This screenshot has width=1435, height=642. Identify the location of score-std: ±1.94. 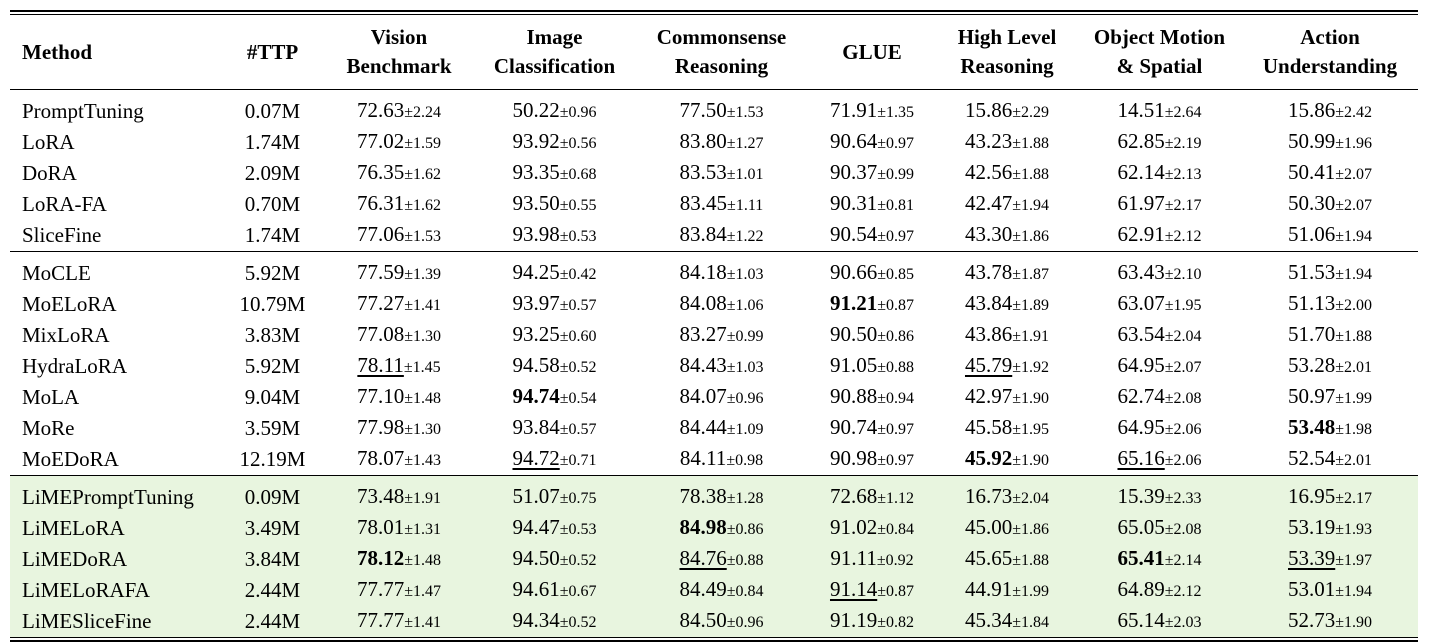
(1354, 274).